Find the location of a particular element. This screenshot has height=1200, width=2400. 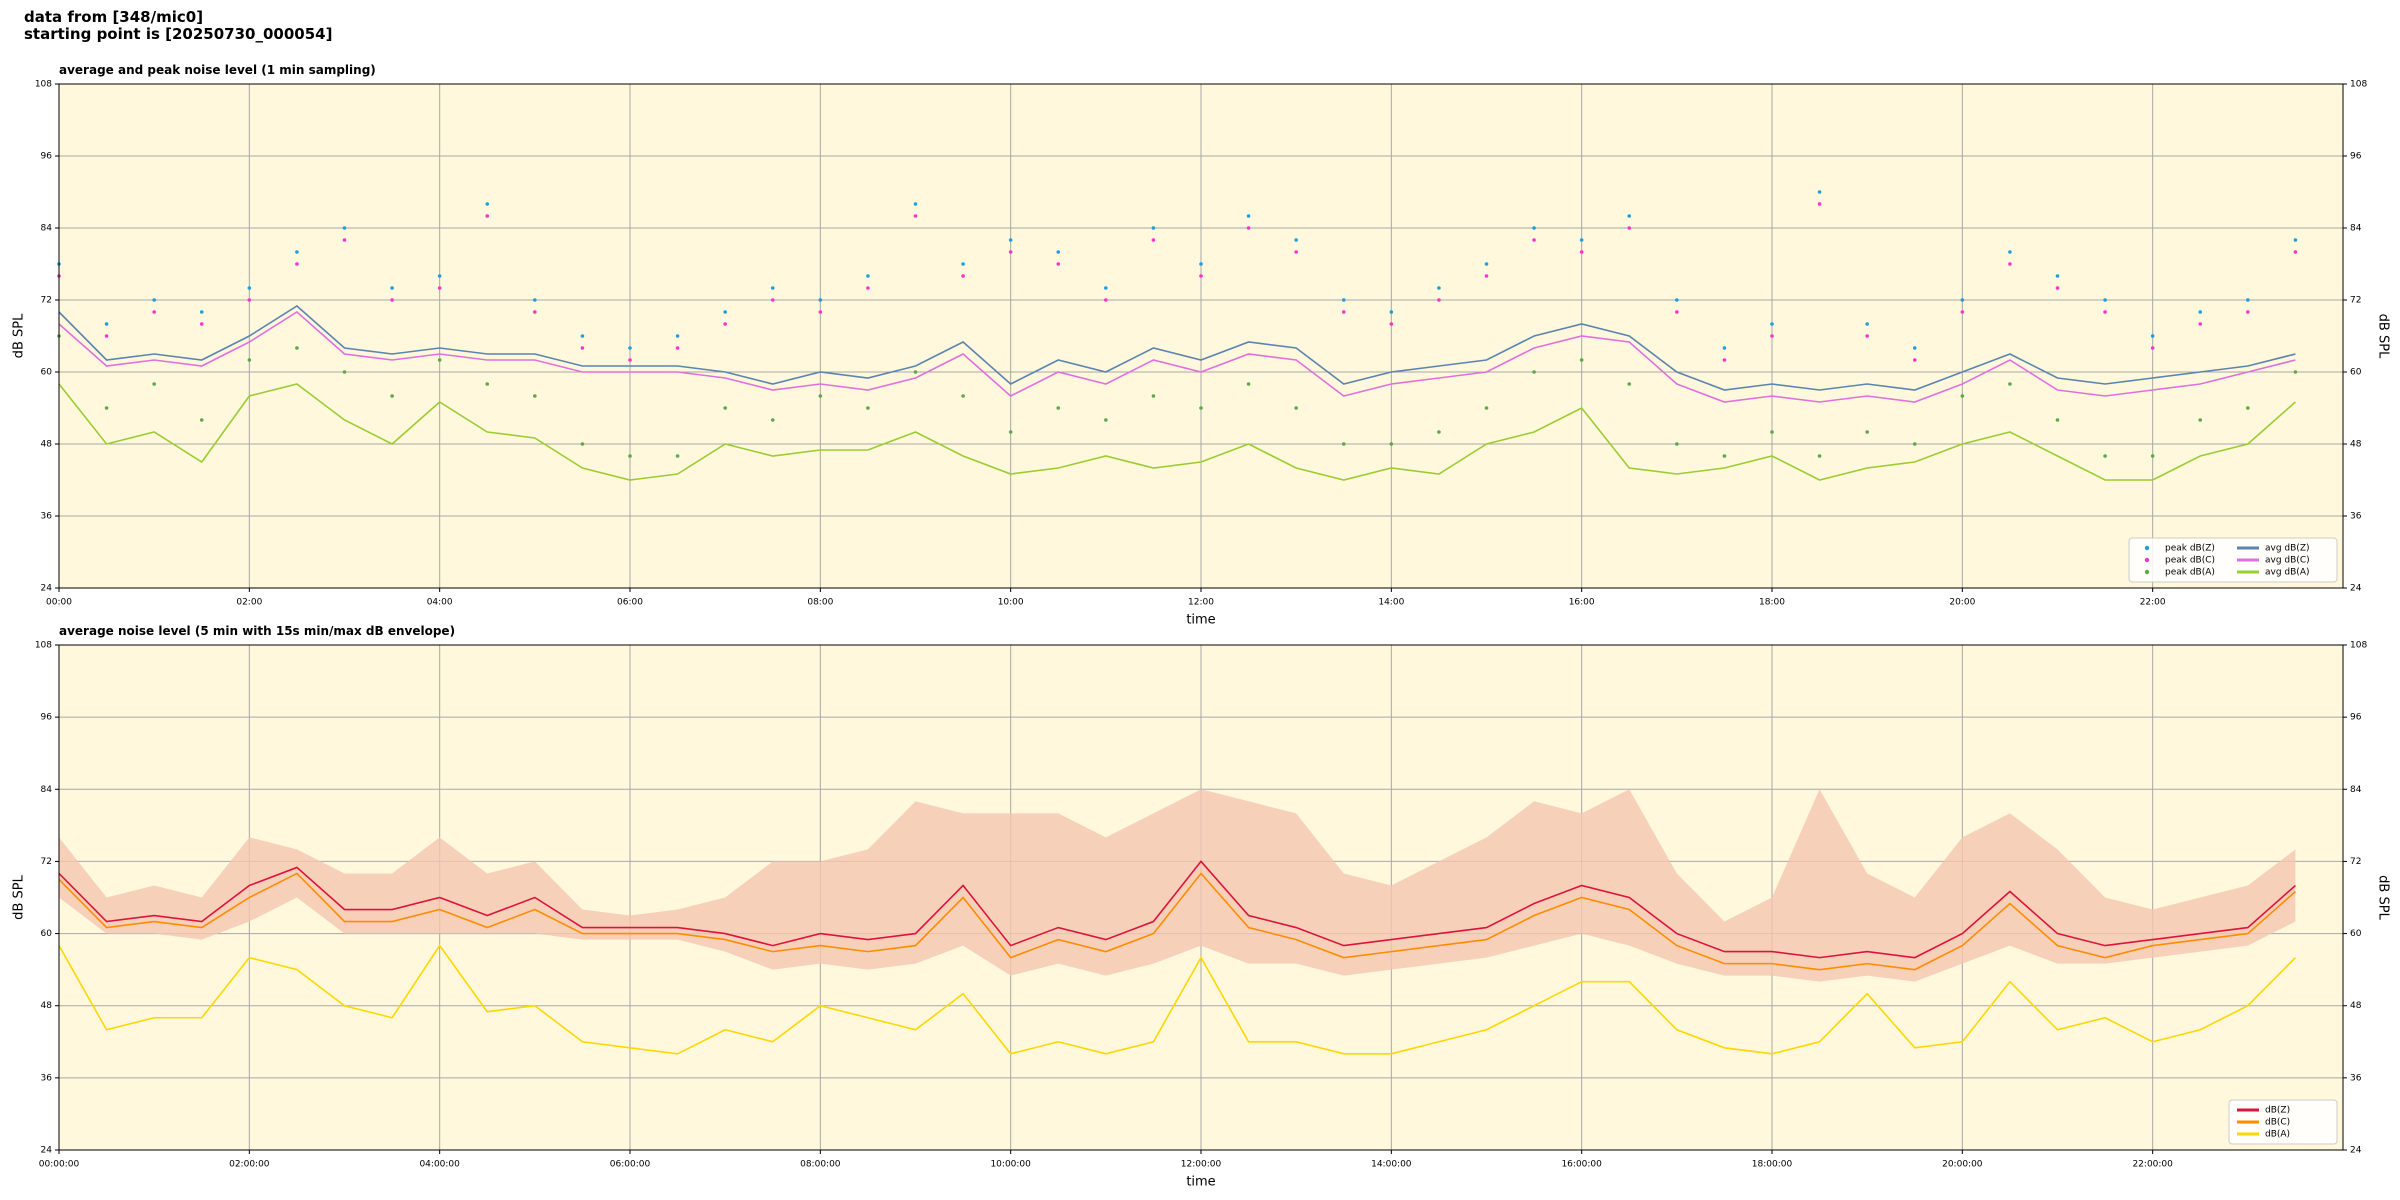

x-tick-label: 06:00 is located at coordinates (630, 603).